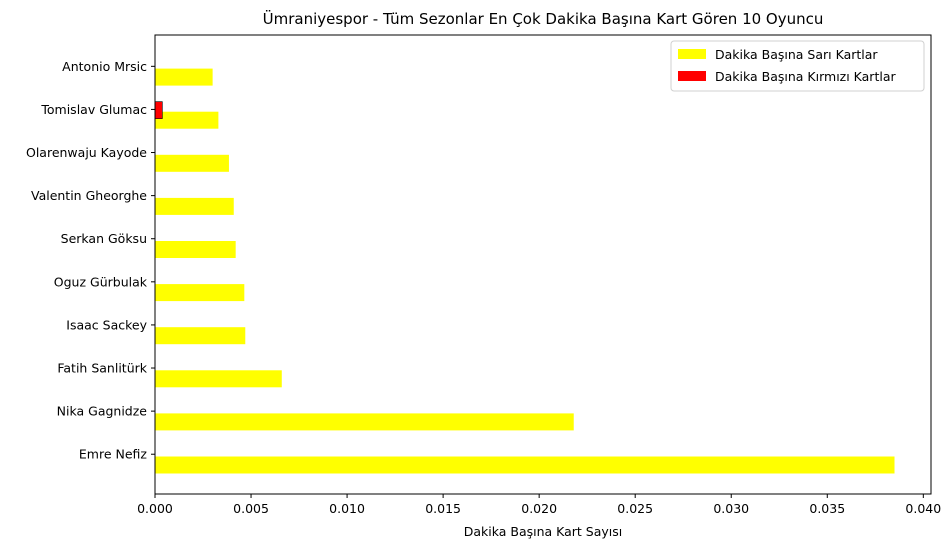 The height and width of the screenshot is (548, 952). Describe the element at coordinates (827, 508) in the screenshot. I see `x-tick-label: 0.035` at that location.